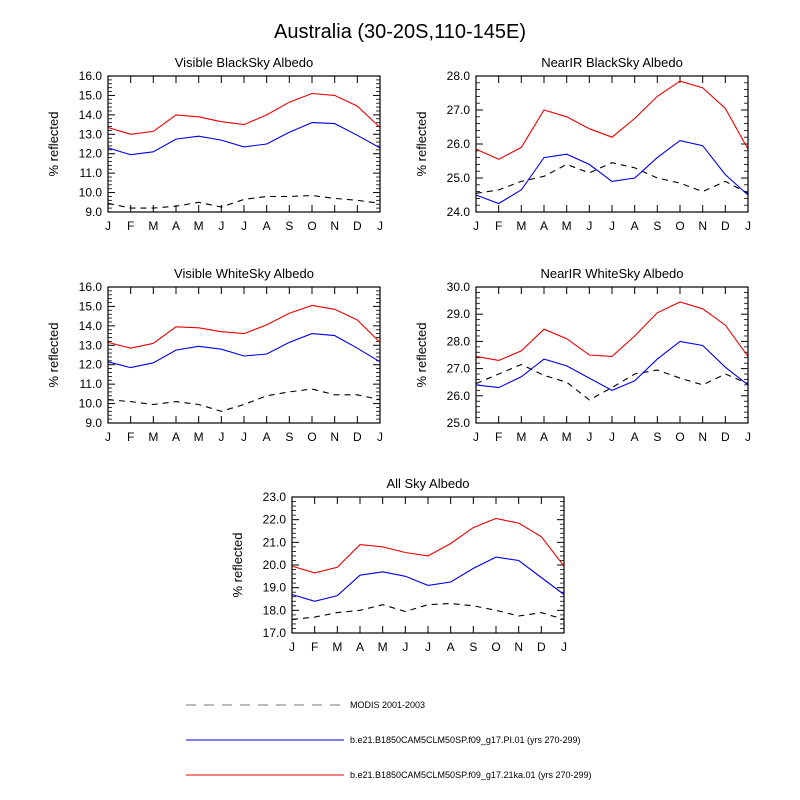 The image size is (800, 800). Describe the element at coordinates (427, 483) in the screenshot. I see `panel-title: All Sky Albedo` at that location.